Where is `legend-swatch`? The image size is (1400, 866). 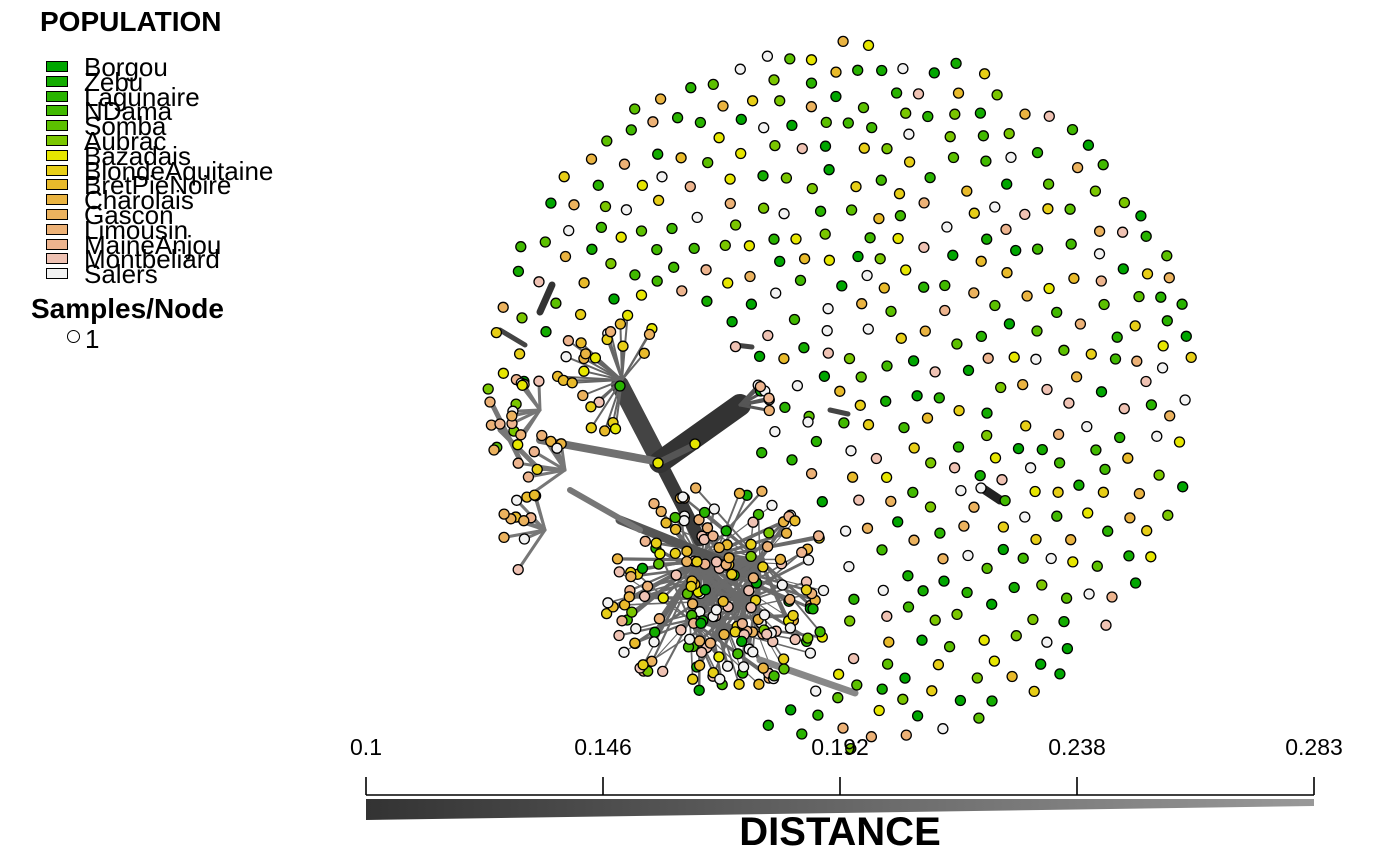 legend-swatch is located at coordinates (57, 274).